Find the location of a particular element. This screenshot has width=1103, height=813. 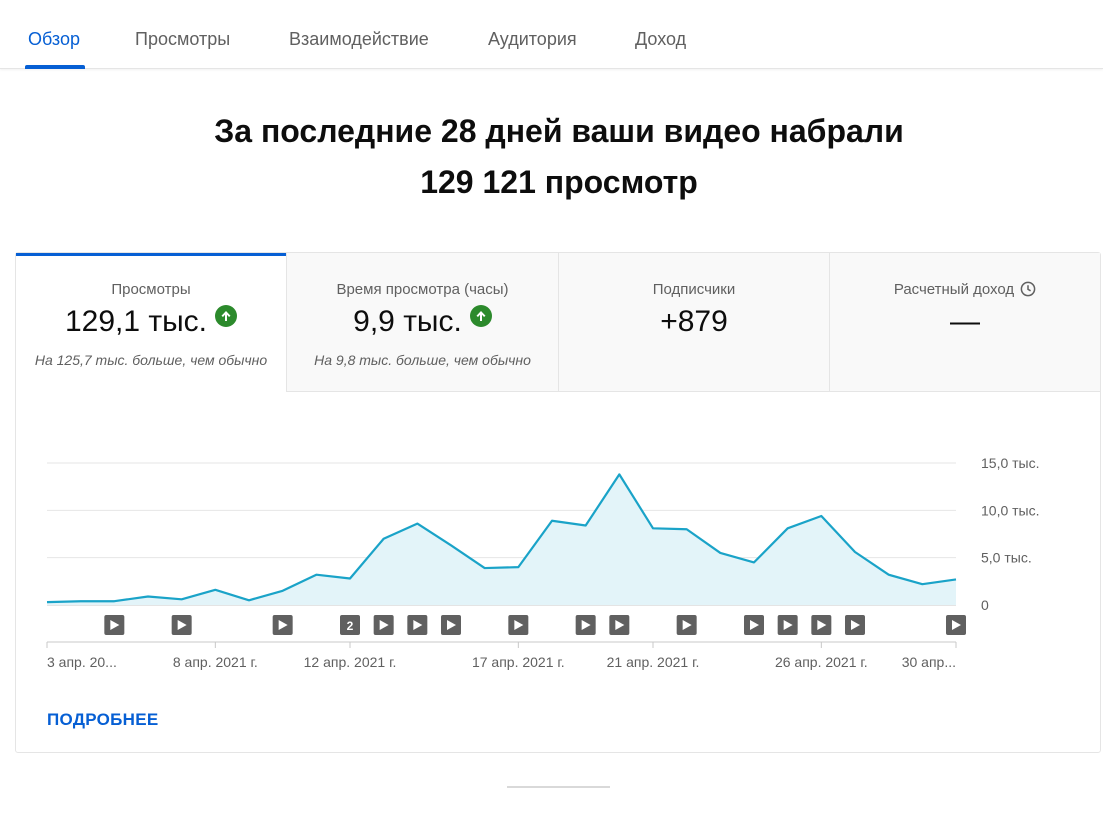

clock-icon is located at coordinates (1028, 291).